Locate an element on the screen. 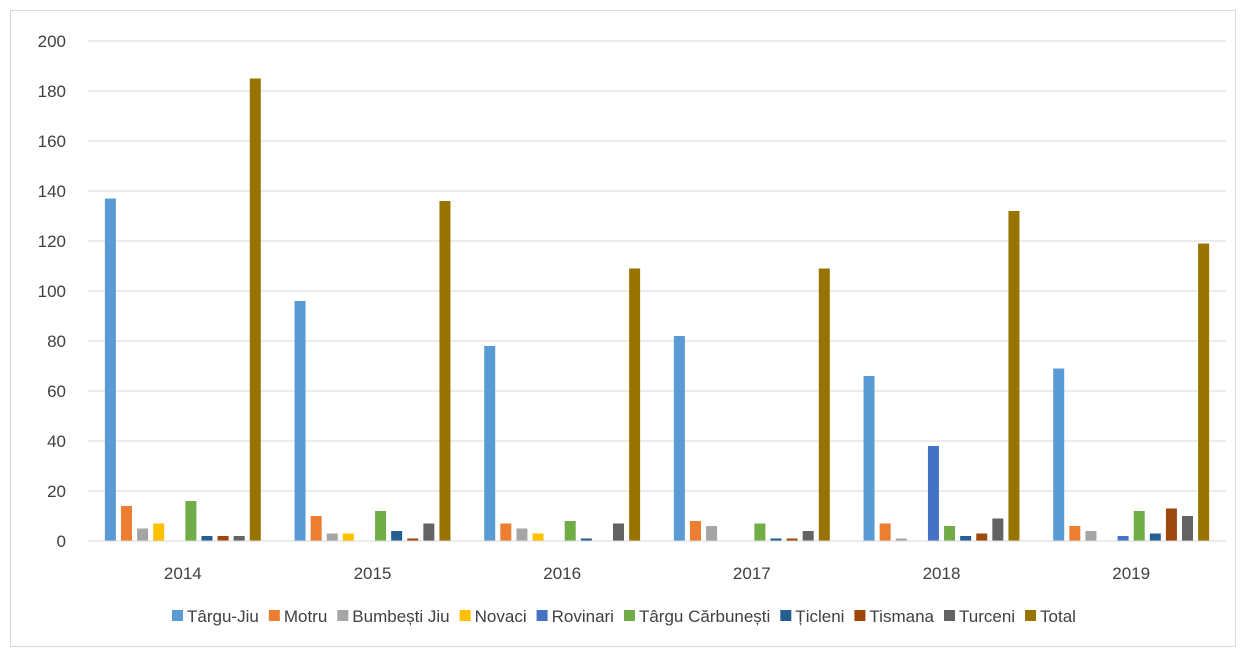 The image size is (1248, 655). y-tick-label: 60 is located at coordinates (56, 391).